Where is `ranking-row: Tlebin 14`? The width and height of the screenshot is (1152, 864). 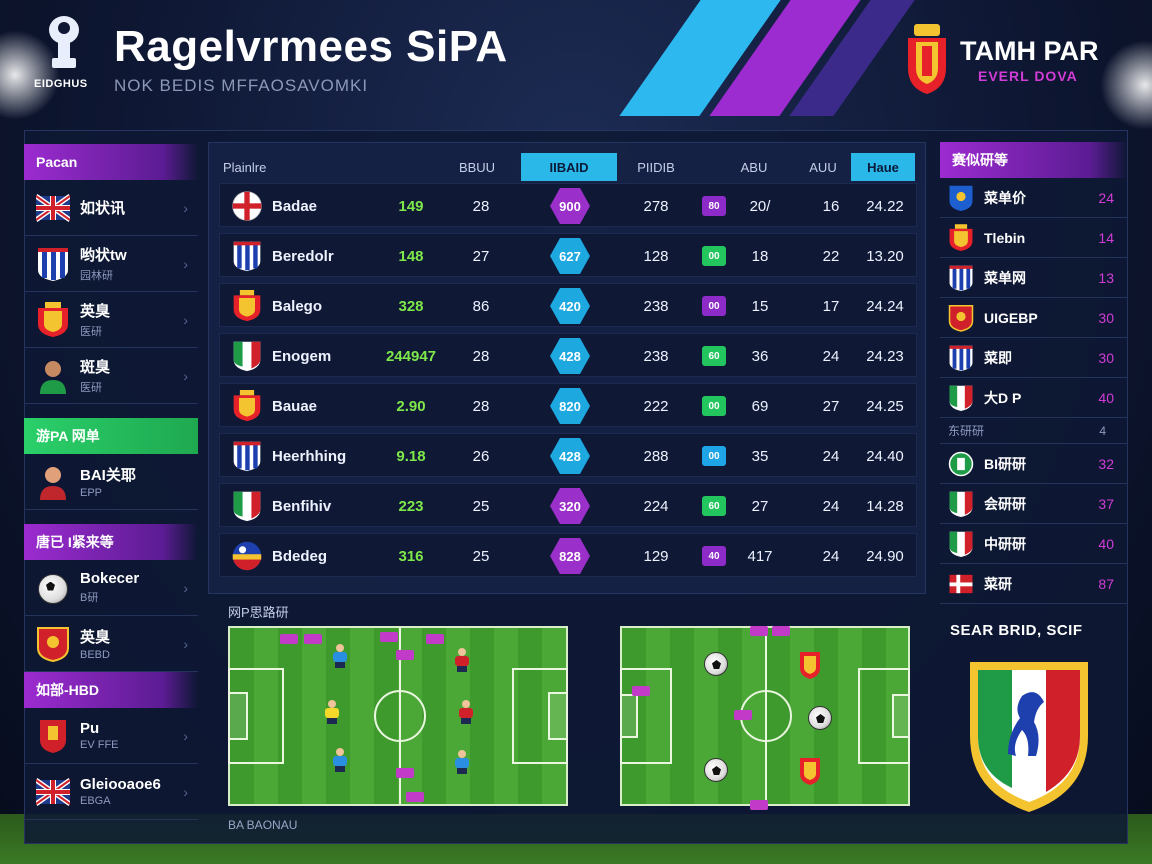
ranking-row: Tlebin 14 is located at coordinates (1034, 238).